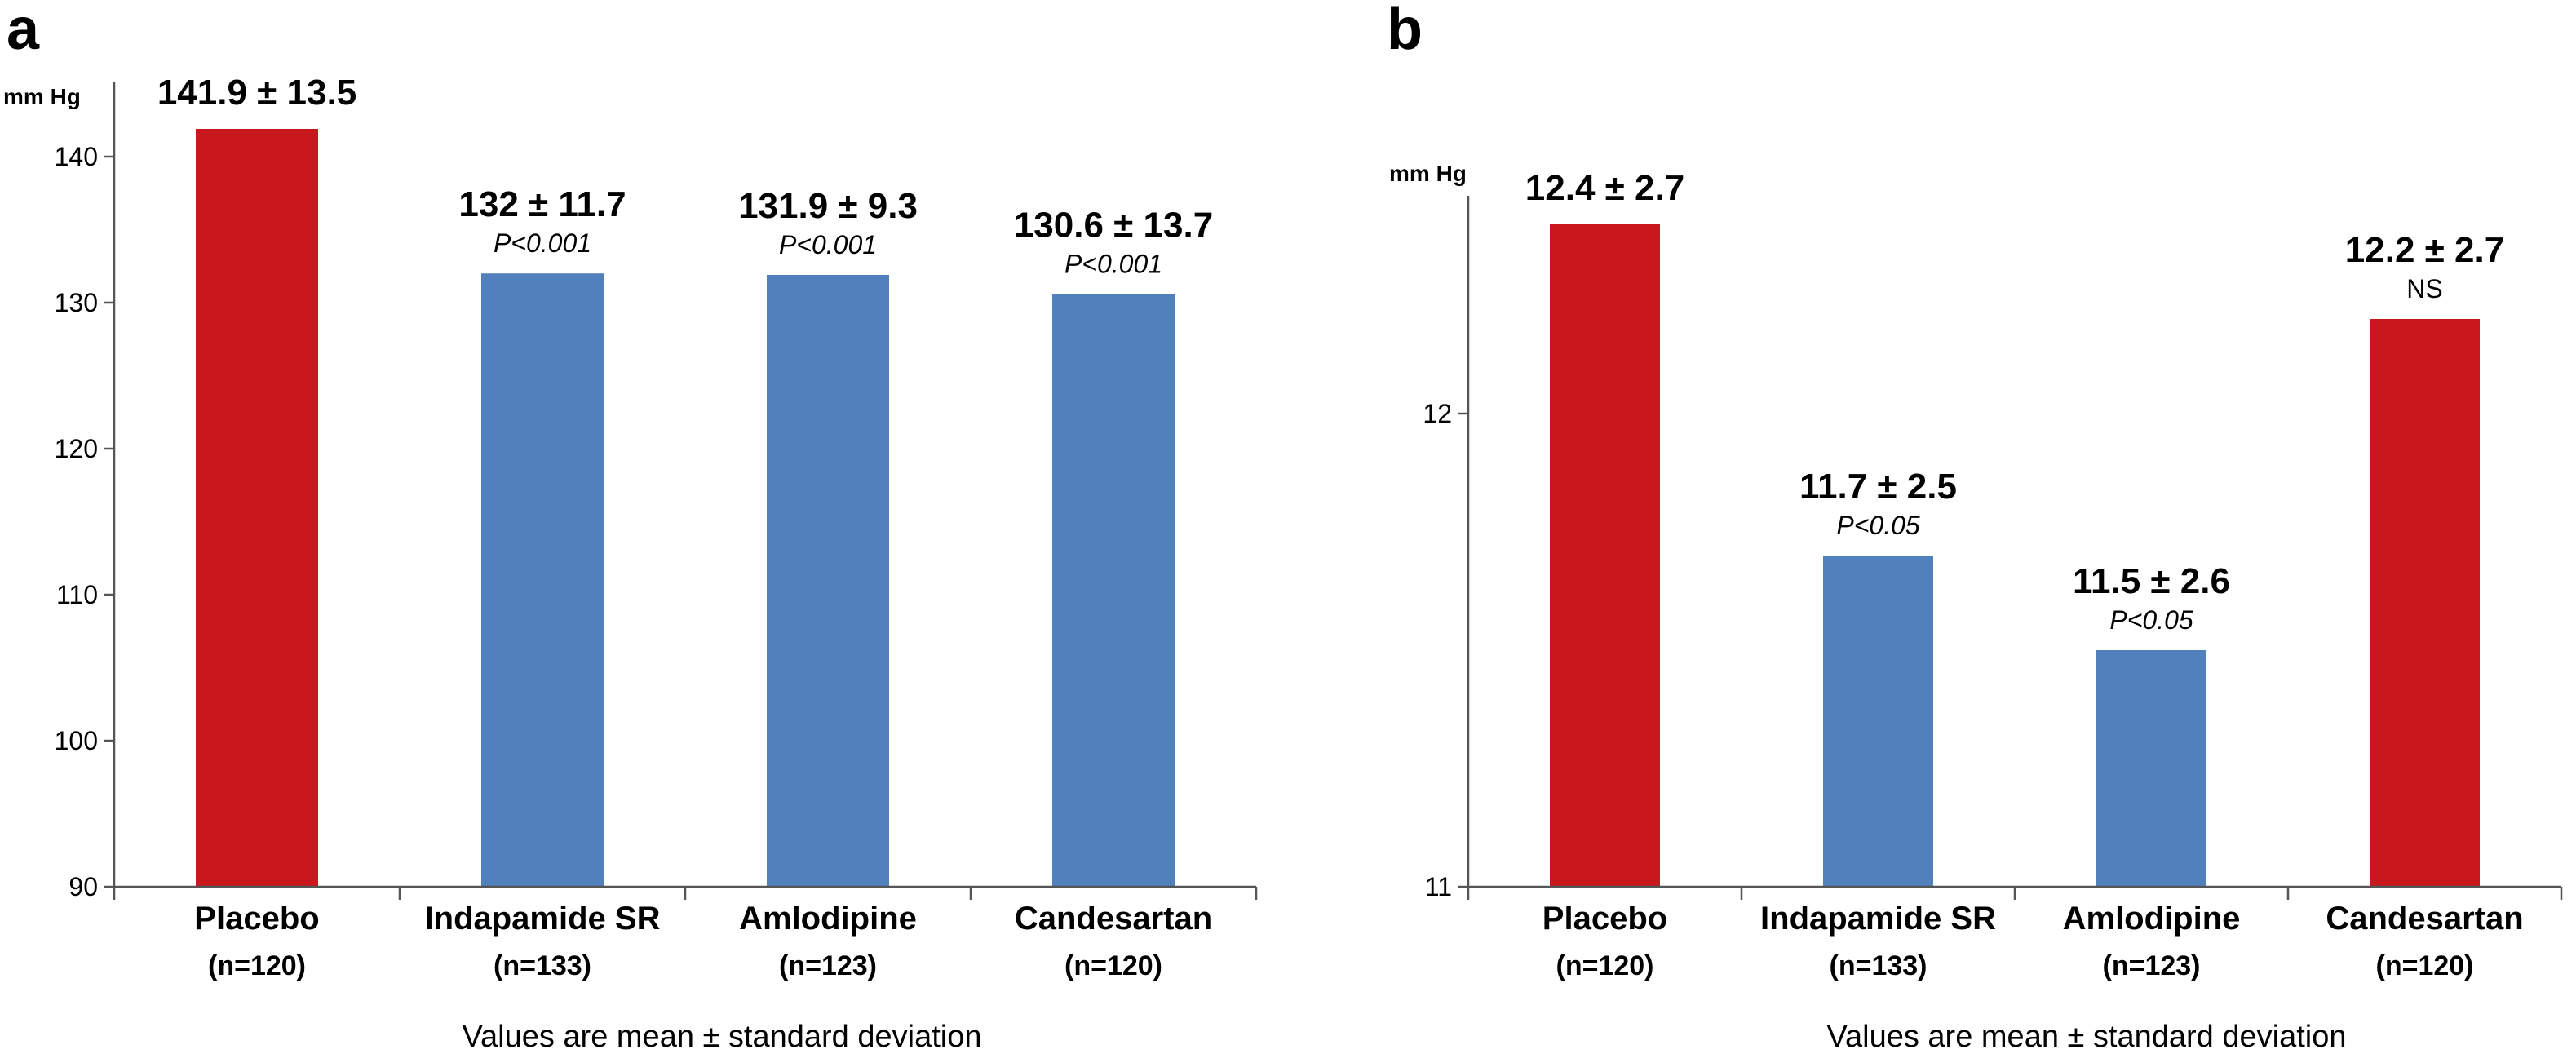 The width and height of the screenshot is (2576, 1054). What do you see at coordinates (84, 521) in the screenshot?
I see `panel-a-y-ticks: 90 100 110 120 130 140` at bounding box center [84, 521].